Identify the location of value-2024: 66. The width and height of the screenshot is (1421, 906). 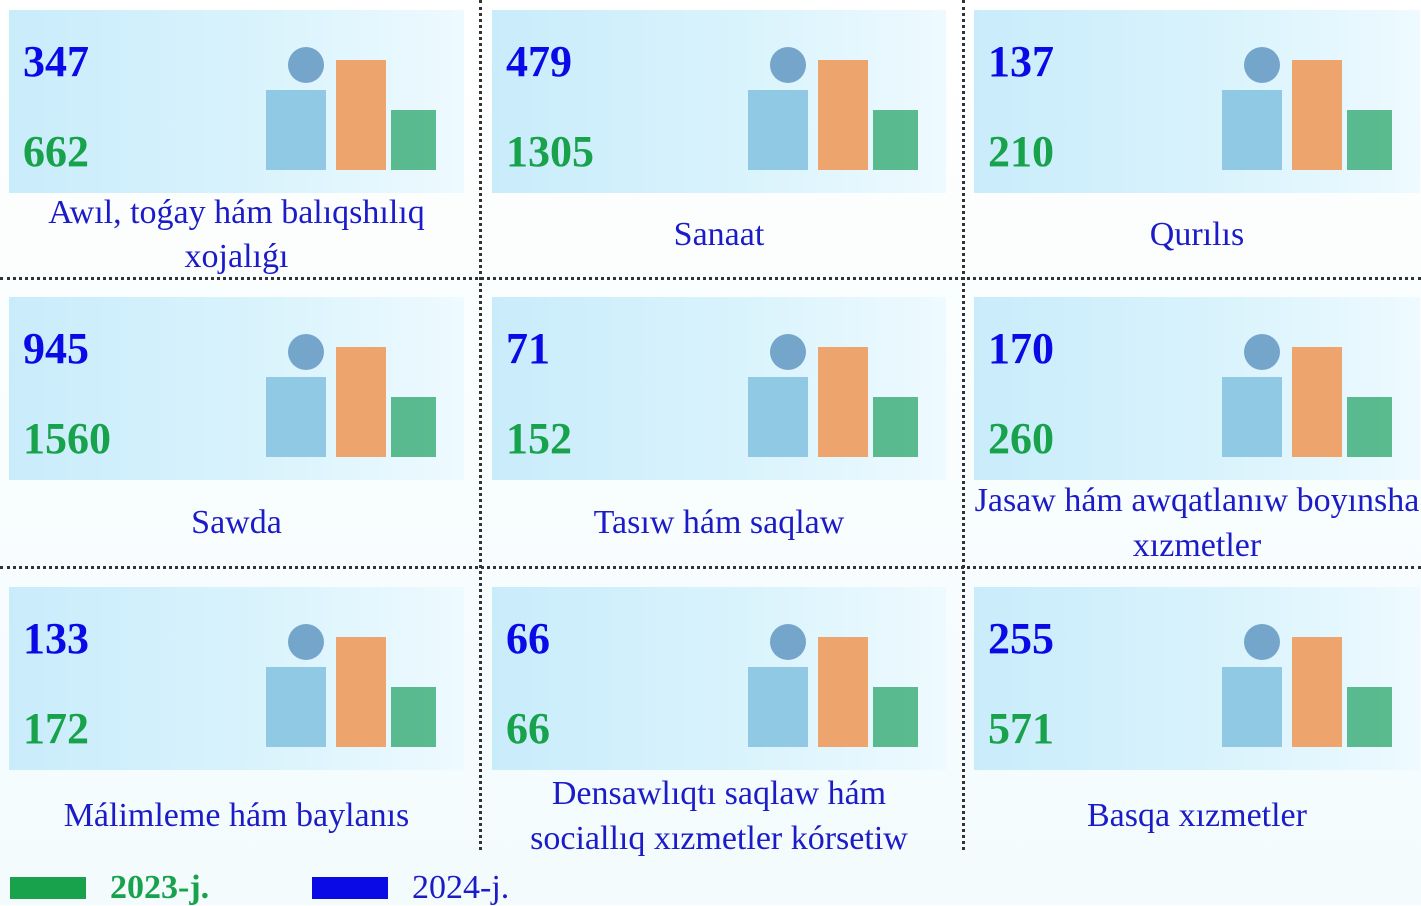
(528, 638).